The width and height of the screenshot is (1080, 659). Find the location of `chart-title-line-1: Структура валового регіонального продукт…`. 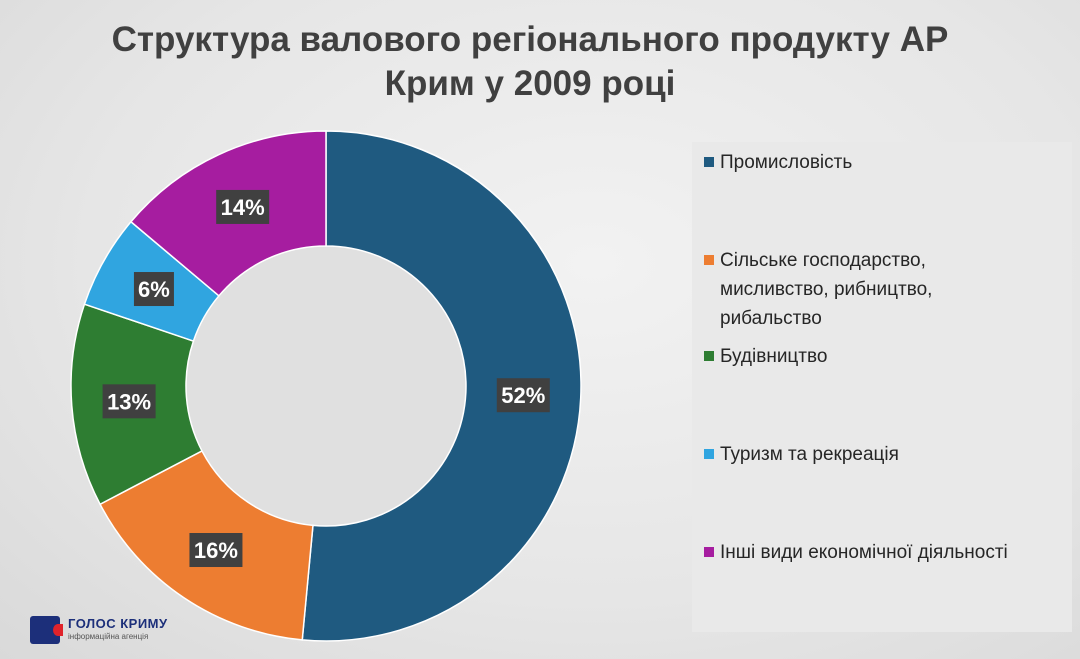

chart-title-line-1: Структура валового регіонального продукт… is located at coordinates (530, 39).